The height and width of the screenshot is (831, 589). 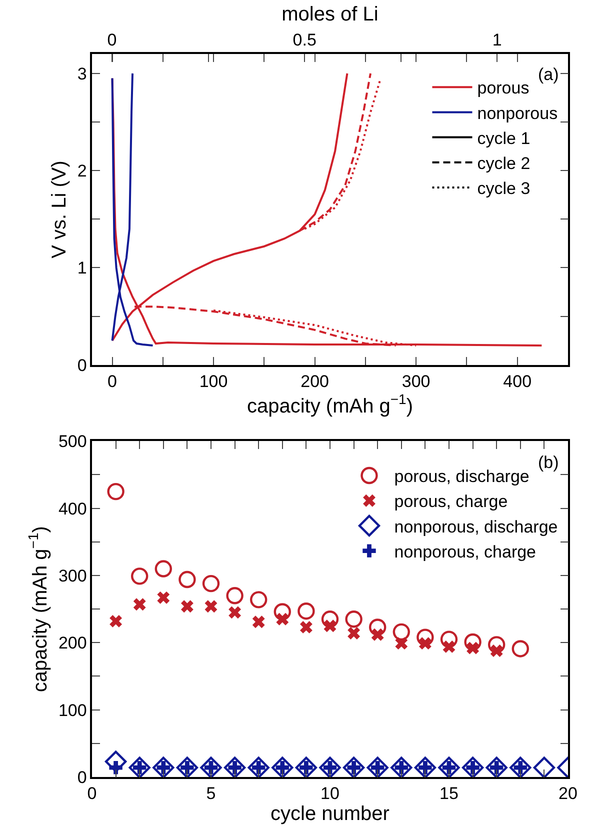 What do you see at coordinates (503, 164) in the screenshot?
I see `legend-label: cycle 2` at bounding box center [503, 164].